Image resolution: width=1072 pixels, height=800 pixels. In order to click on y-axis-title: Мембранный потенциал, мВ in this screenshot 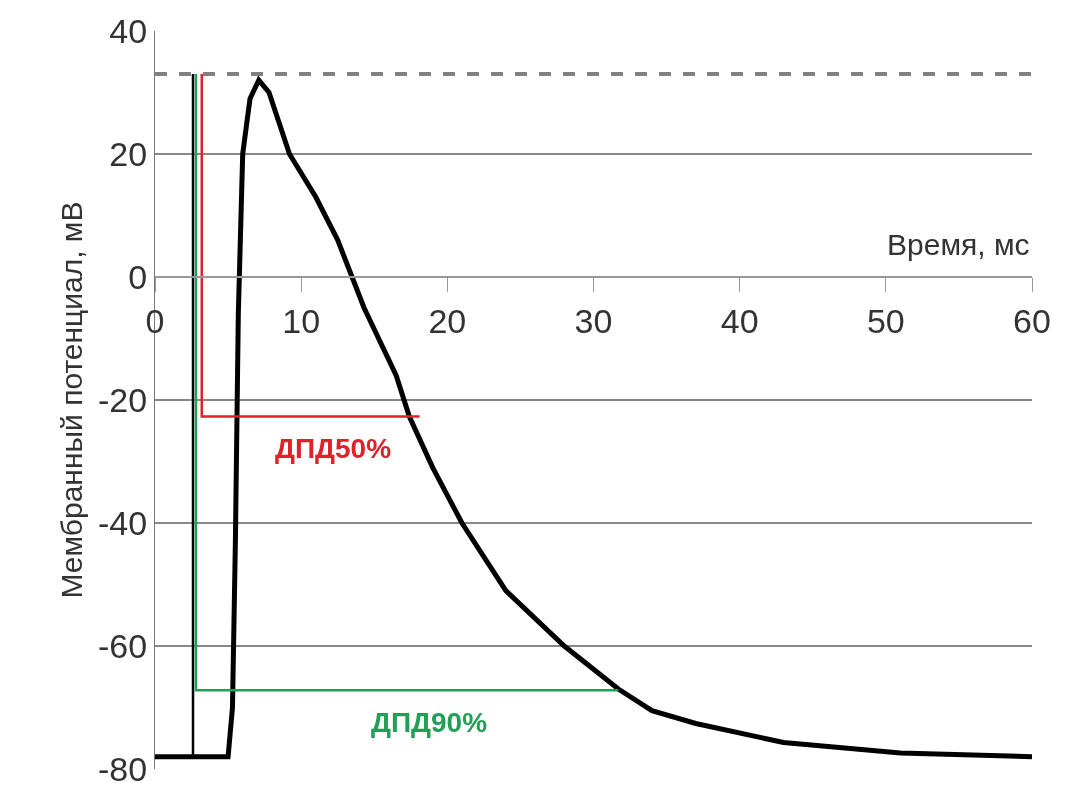, I will do `click(72, 400)`.